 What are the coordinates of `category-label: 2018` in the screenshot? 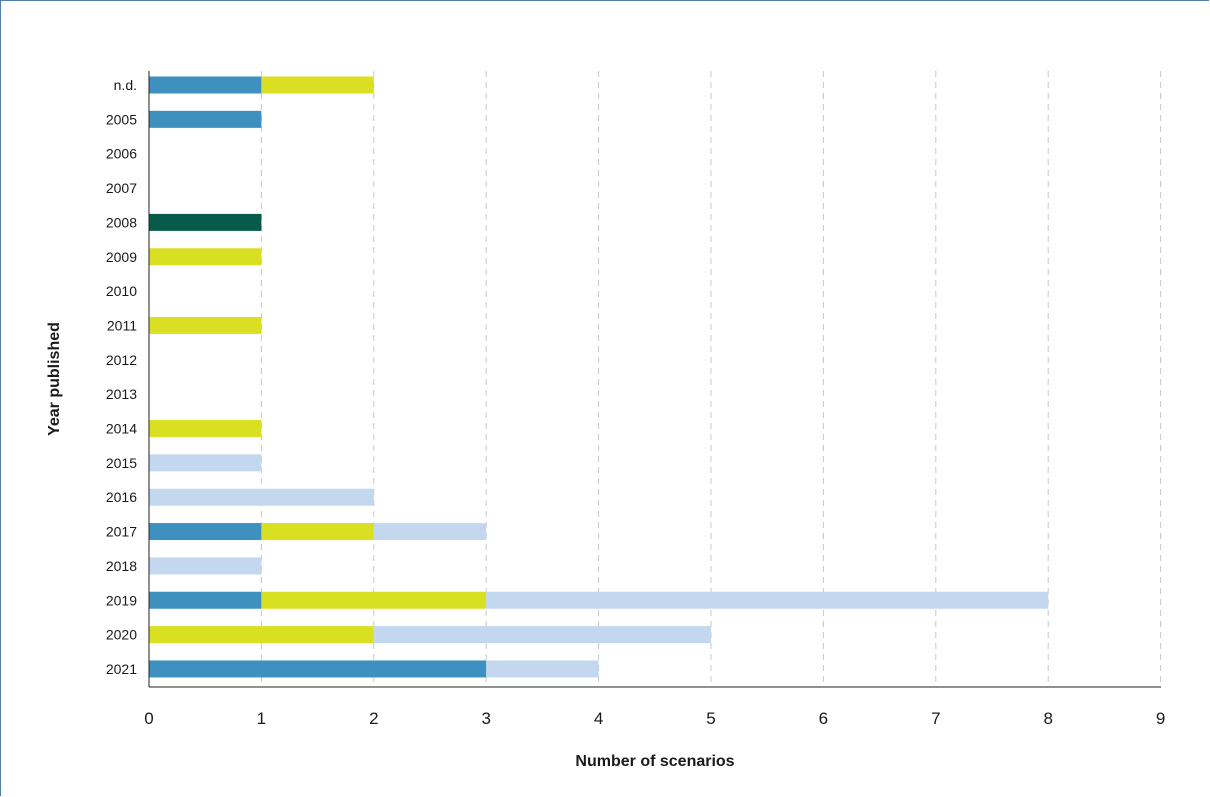 It's located at (121, 566).